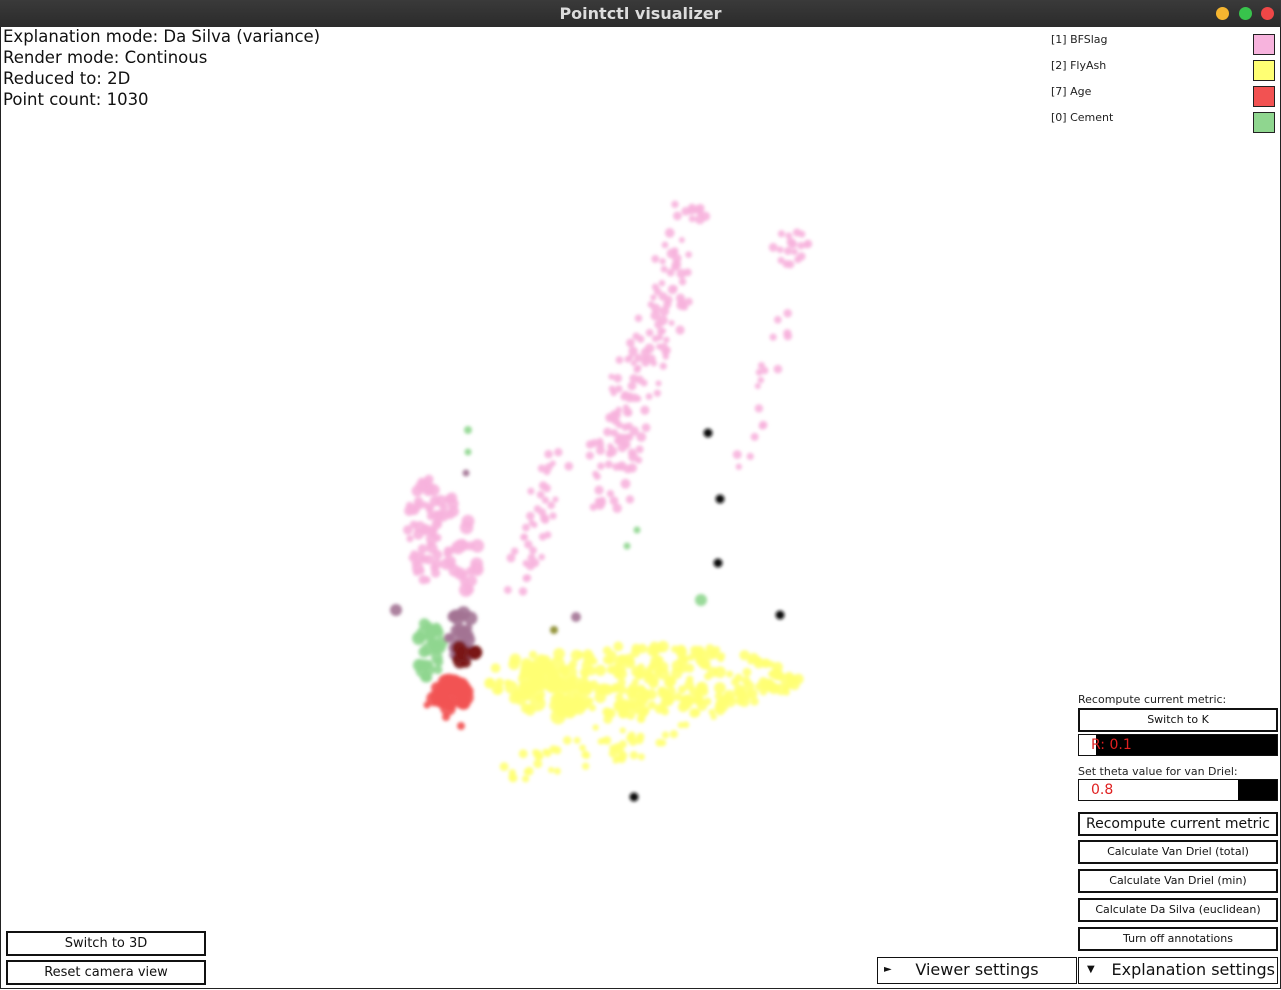 The image size is (1281, 990). Describe the element at coordinates (1222, 13) in the screenshot. I see `minimize-icon` at that location.